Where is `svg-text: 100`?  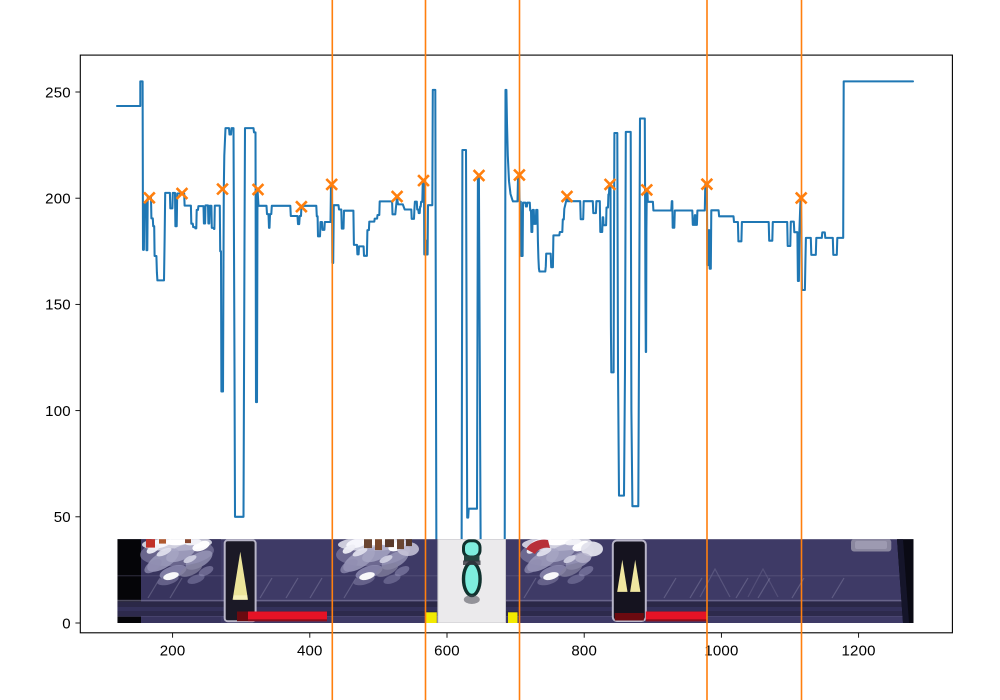 svg-text: 100 is located at coordinates (58, 411).